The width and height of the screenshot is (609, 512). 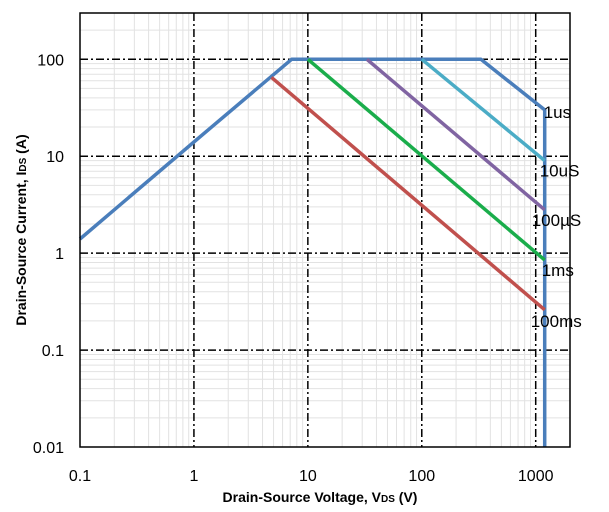 I want to click on series-label-4: 100ms, so click(x=556, y=321).